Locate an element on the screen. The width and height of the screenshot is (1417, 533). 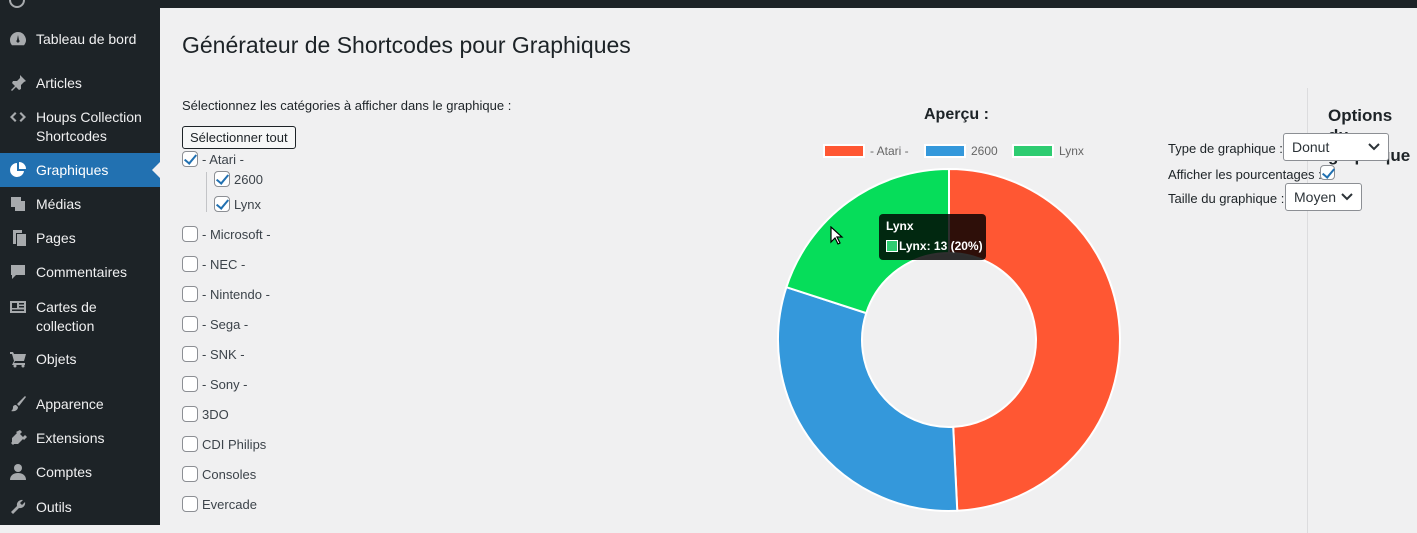
category-tree-line is located at coordinates (206, 192).